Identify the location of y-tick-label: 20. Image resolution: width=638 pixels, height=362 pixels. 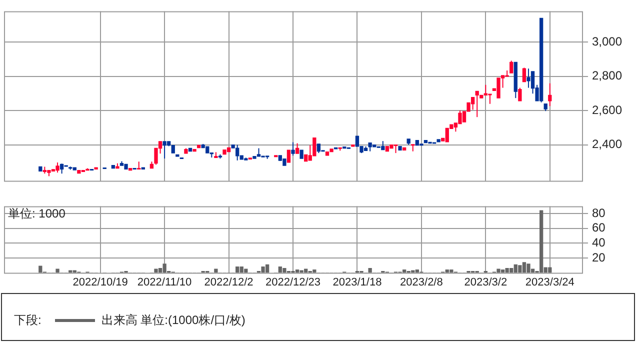
(599, 257).